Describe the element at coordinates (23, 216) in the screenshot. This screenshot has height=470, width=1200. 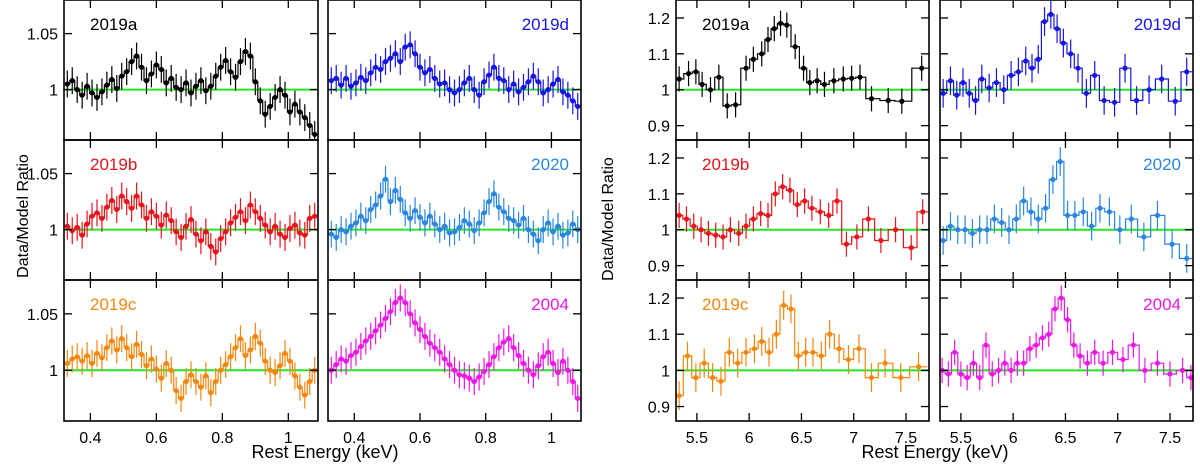
I see `left-ylabel: Data/Model Ratio` at that location.